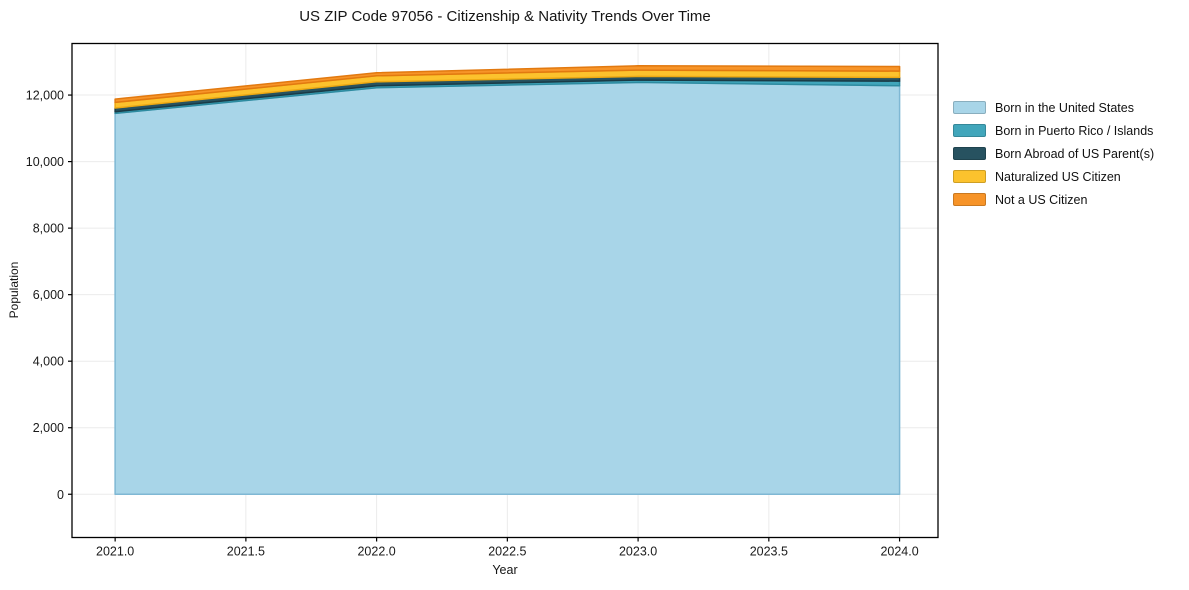  Describe the element at coordinates (48, 428) in the screenshot. I see `y-tick-label: 2,000` at that location.